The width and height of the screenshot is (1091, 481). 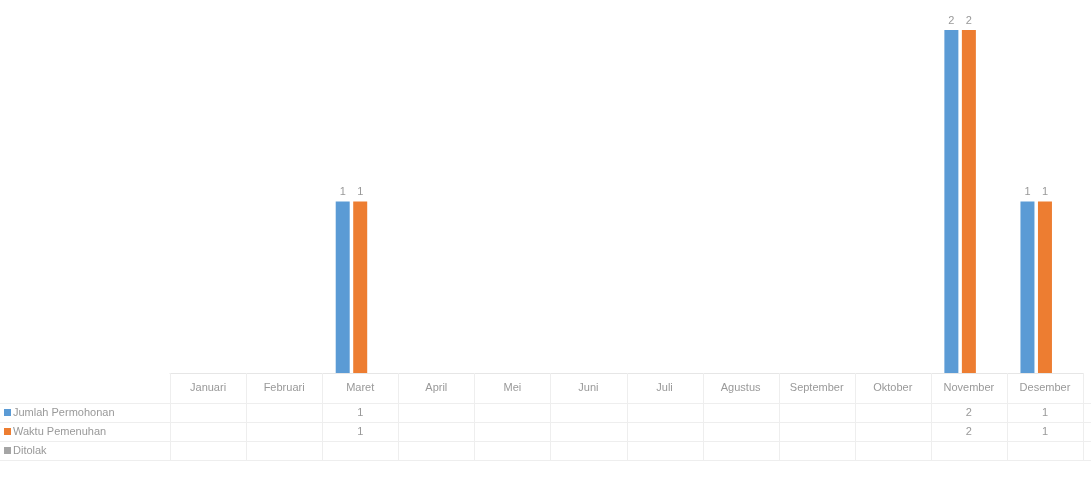 What do you see at coordinates (284, 386) in the screenshot?
I see `x-tick-label: Februari` at bounding box center [284, 386].